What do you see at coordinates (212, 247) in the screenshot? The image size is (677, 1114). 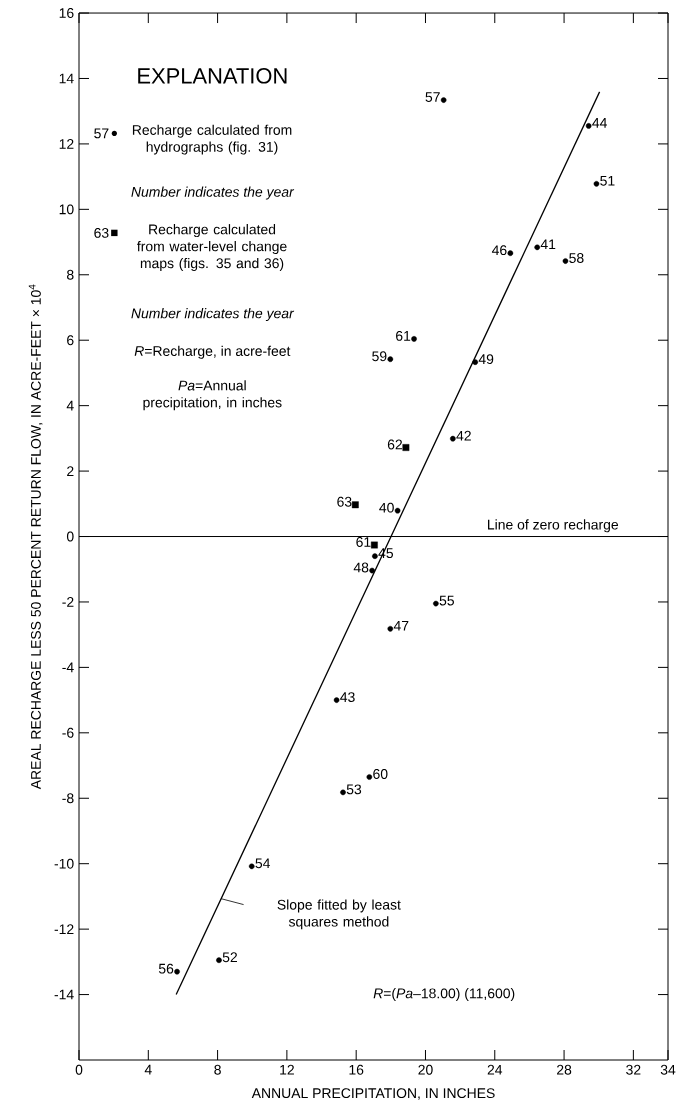 I see `legend-label: Recharge calculated from water-level change maps (figs. 35 and 36)` at bounding box center [212, 247].